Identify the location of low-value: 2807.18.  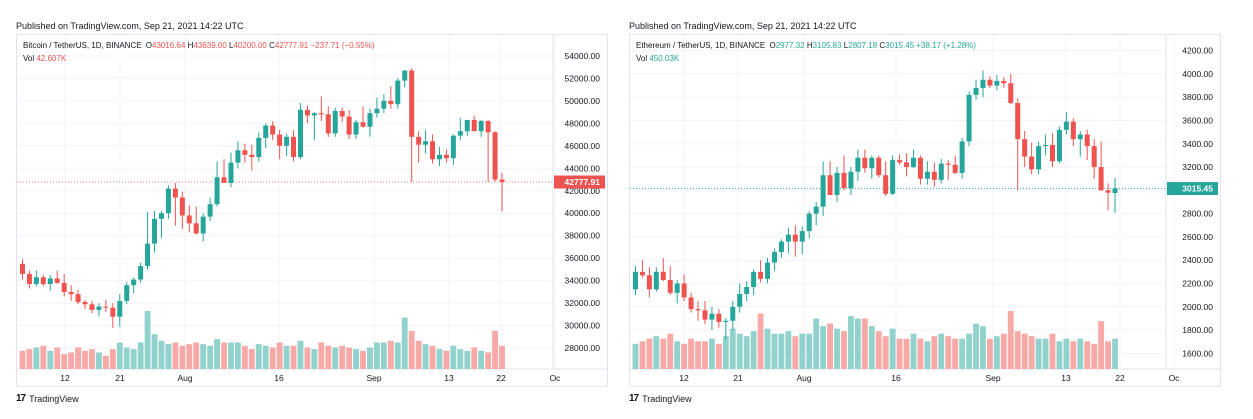
(863, 45).